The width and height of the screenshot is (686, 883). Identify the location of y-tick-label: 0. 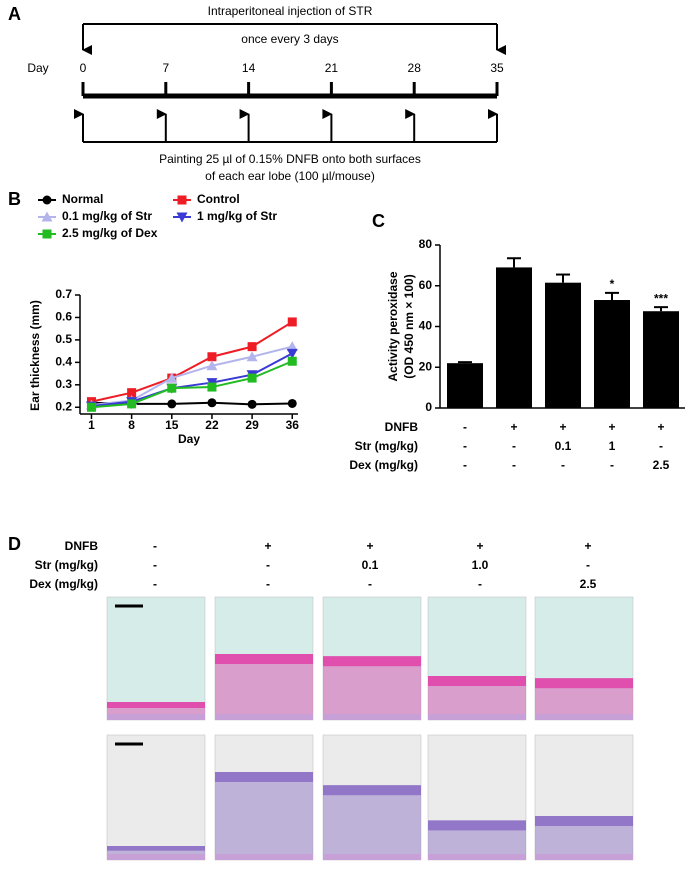
(428, 407).